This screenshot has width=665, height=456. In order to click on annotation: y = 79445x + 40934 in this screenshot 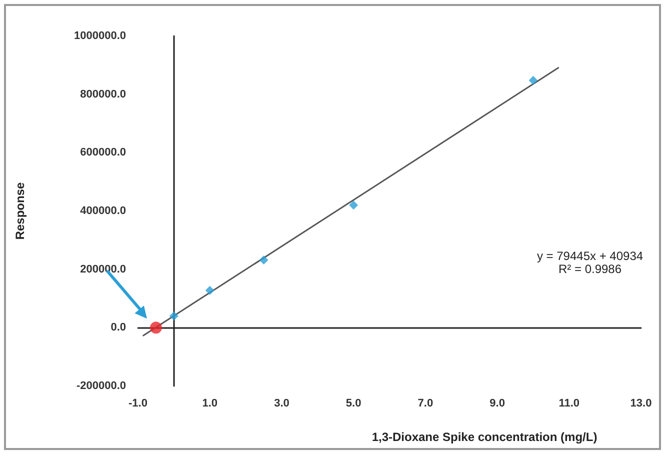, I will do `click(590, 256)`.